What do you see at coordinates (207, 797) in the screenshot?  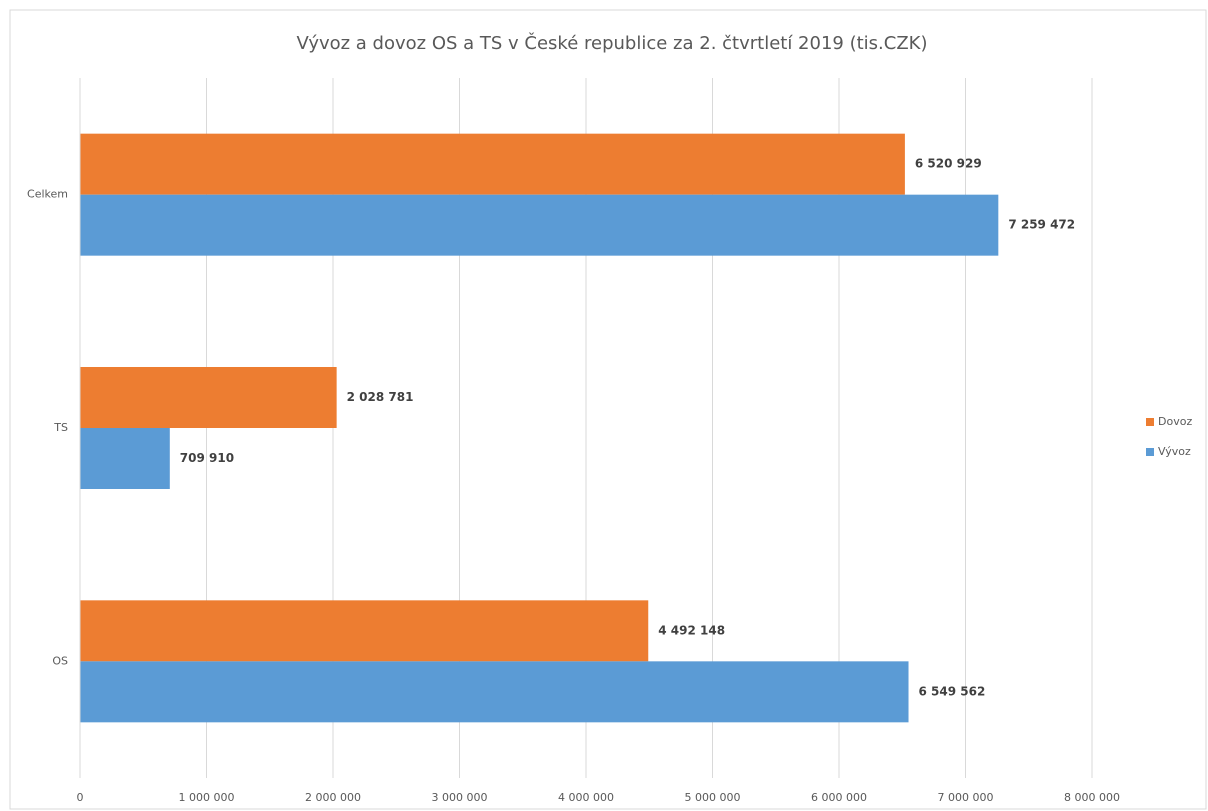 I see `x-tick-label: 1 000 000` at bounding box center [207, 797].